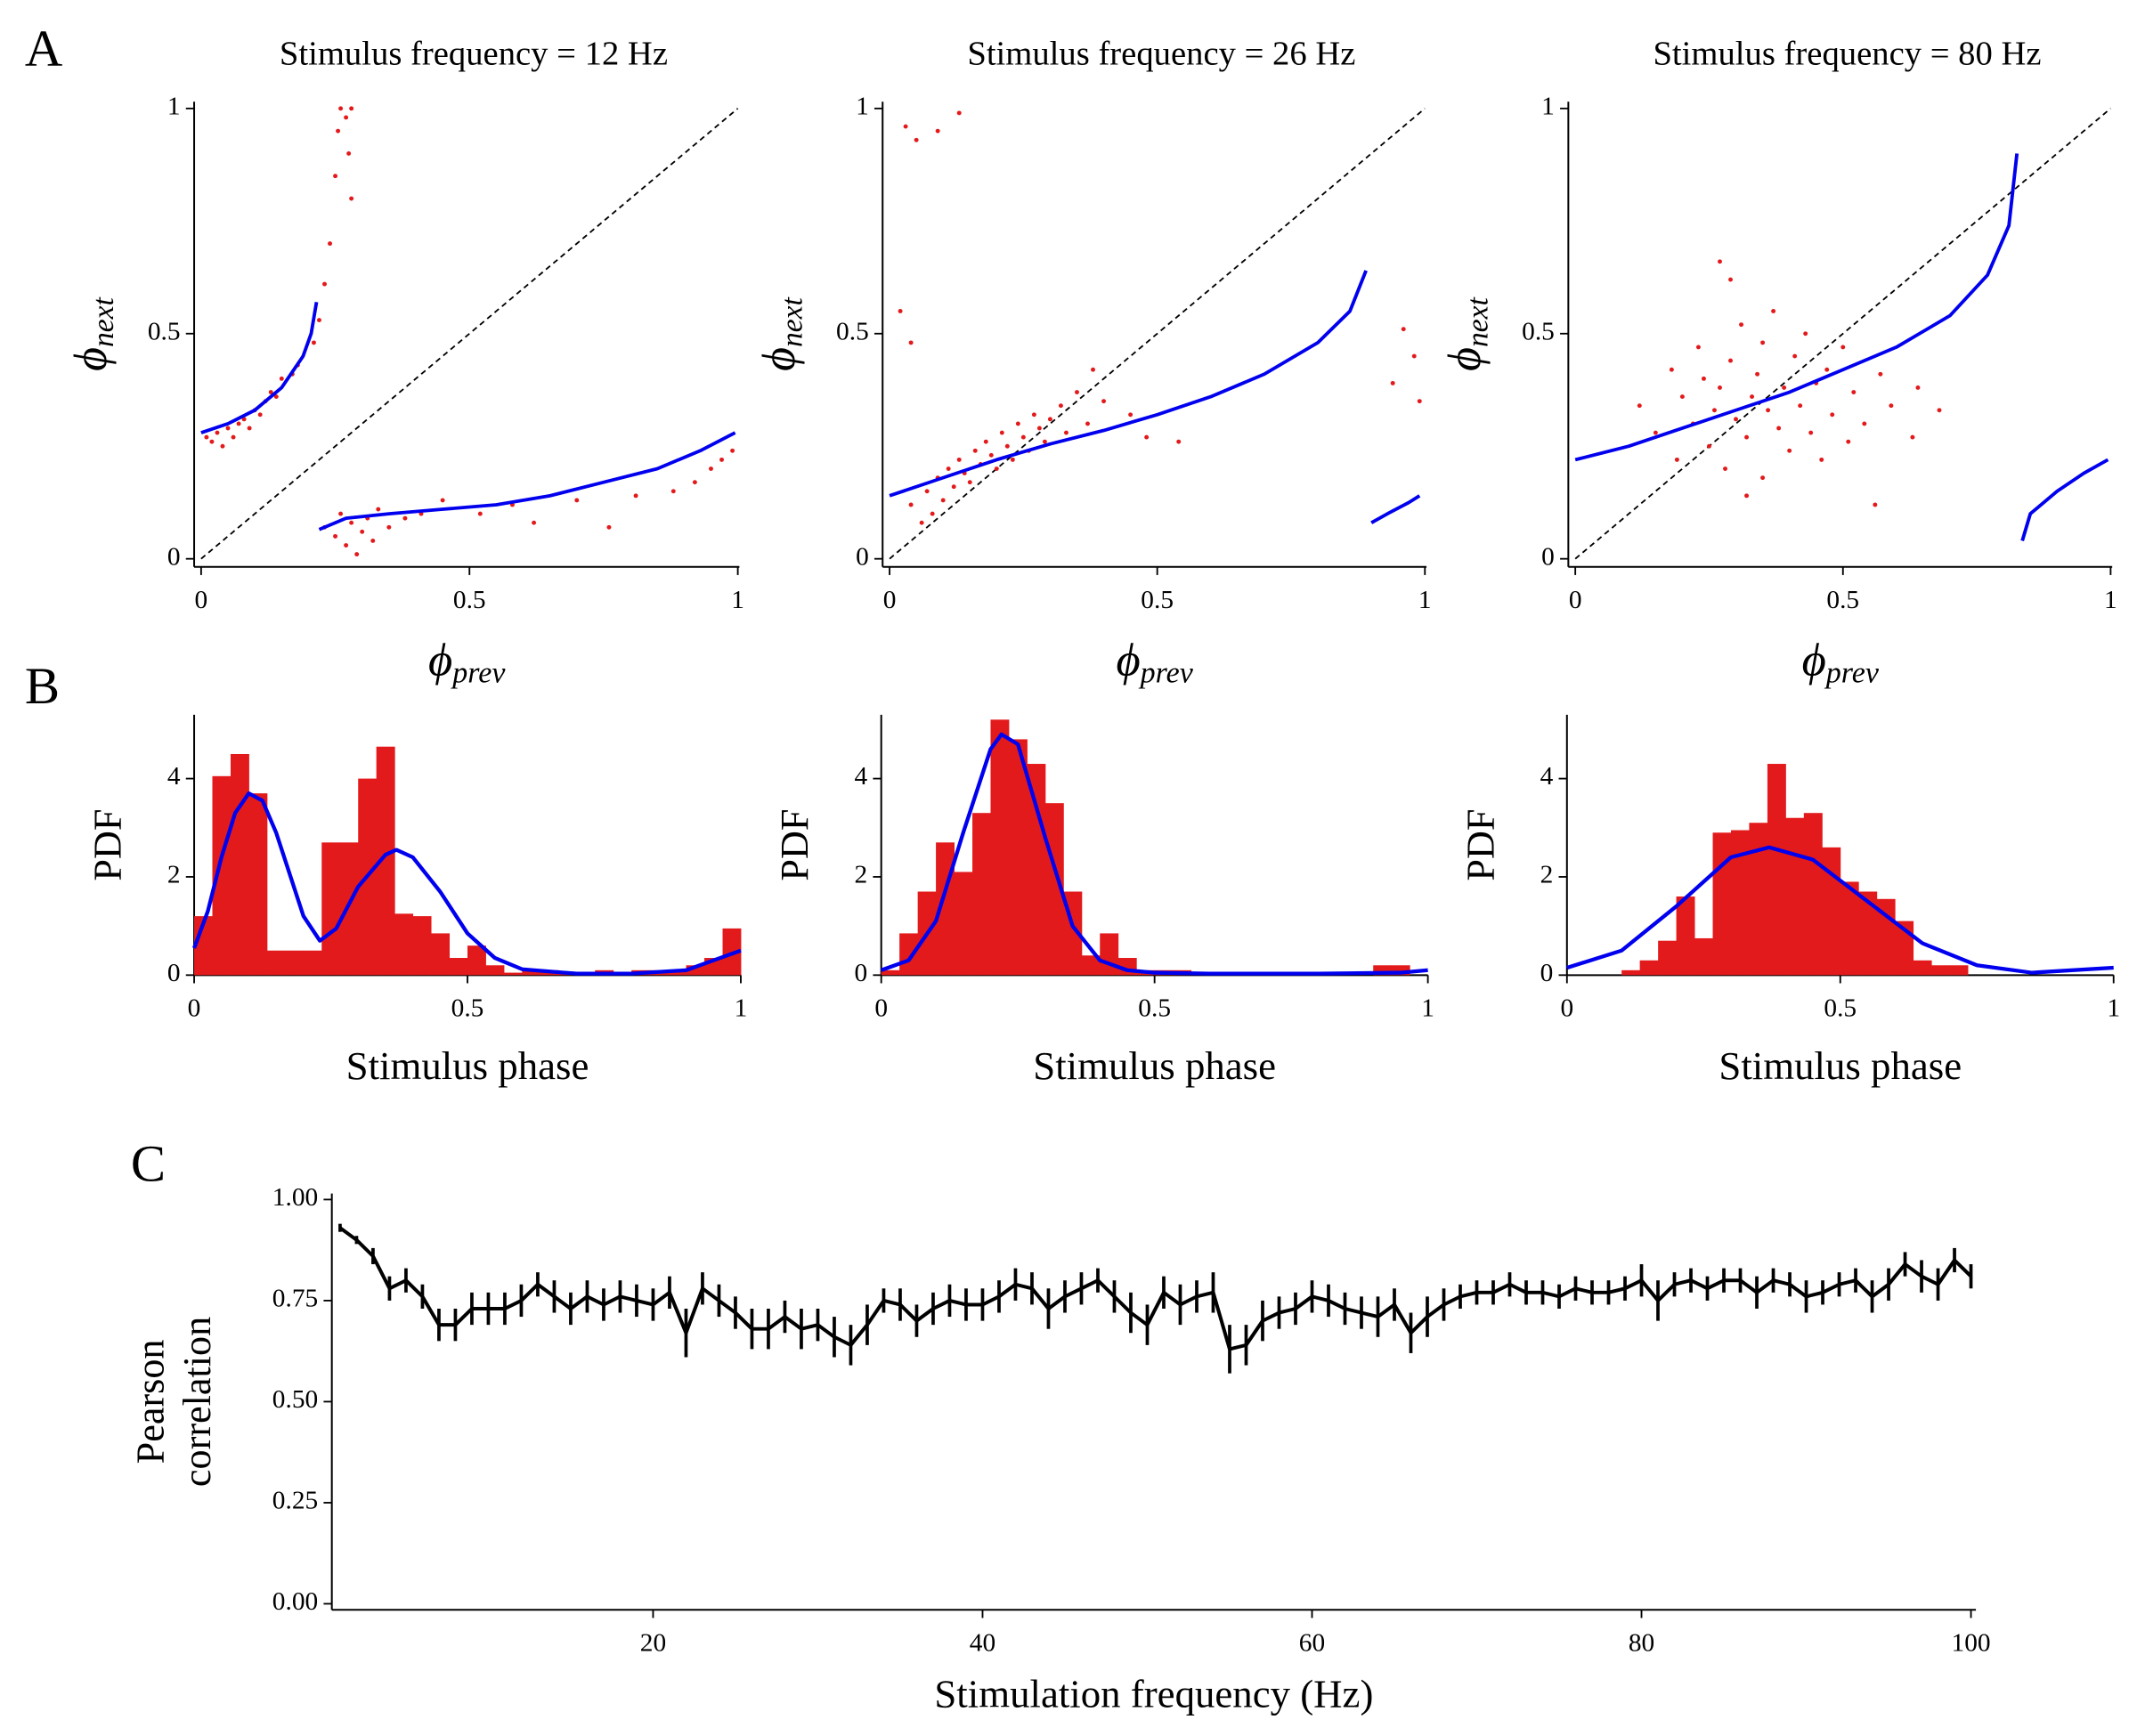 This screenshot has width=2137, height=1736. What do you see at coordinates (1153, 1694) in the screenshot?
I see `x-axis-label: Stimulation frequency (Hz)` at bounding box center [1153, 1694].